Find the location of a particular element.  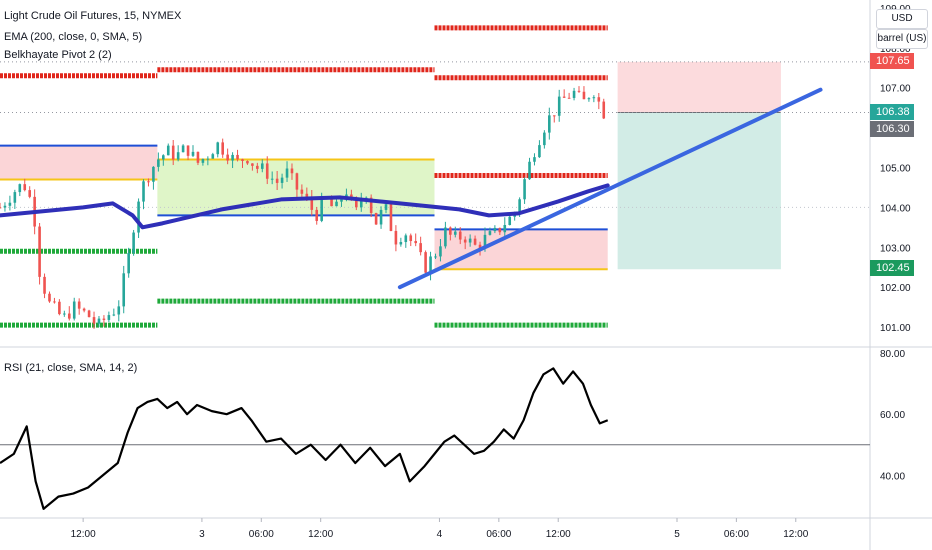

currency-button: USD is located at coordinates (902, 19).